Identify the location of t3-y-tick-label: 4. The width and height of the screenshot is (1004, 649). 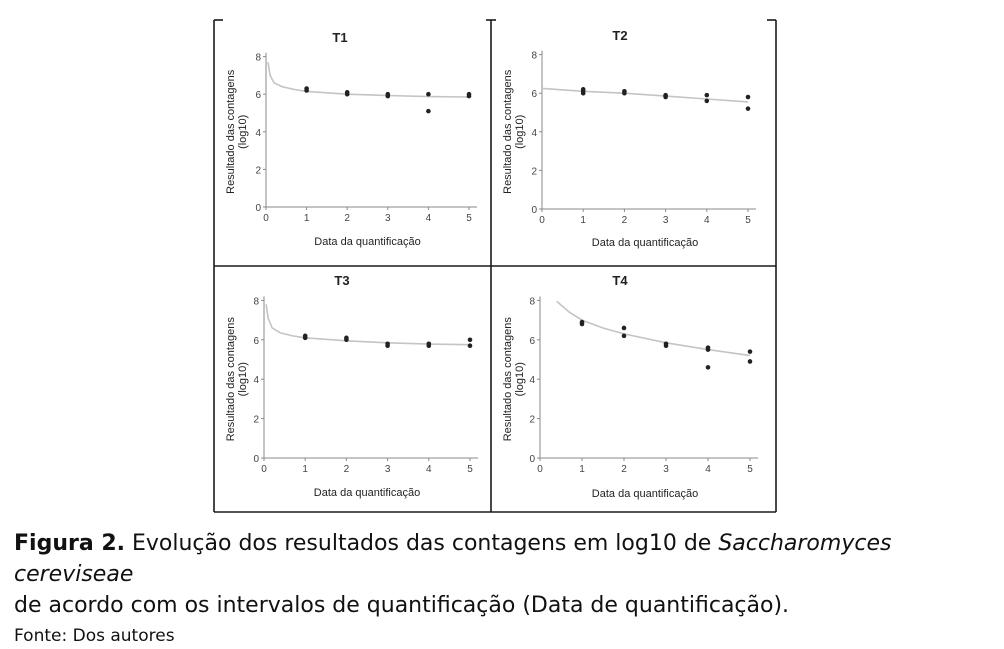
(256, 380).